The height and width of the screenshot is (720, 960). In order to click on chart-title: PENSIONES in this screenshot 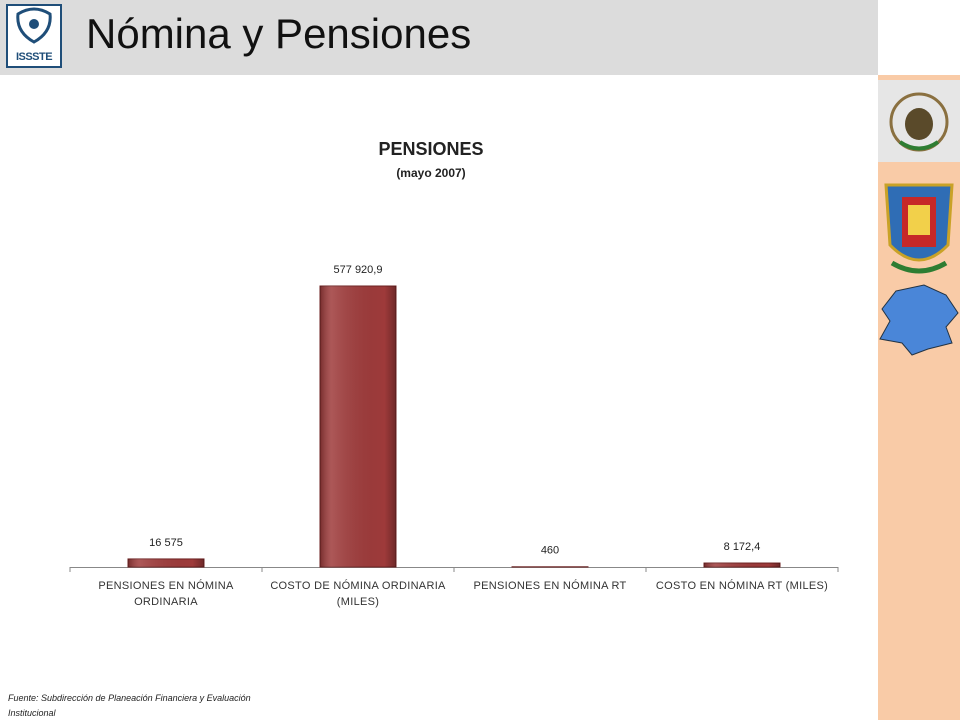, I will do `click(431, 149)`.